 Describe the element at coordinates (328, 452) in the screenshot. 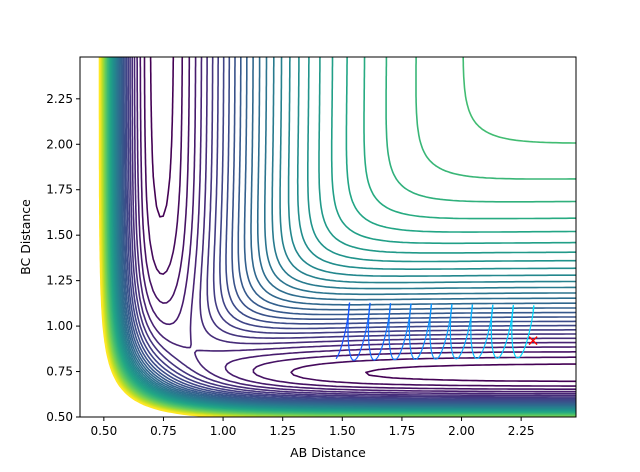

I see `x-axis-label: AB Distance` at that location.